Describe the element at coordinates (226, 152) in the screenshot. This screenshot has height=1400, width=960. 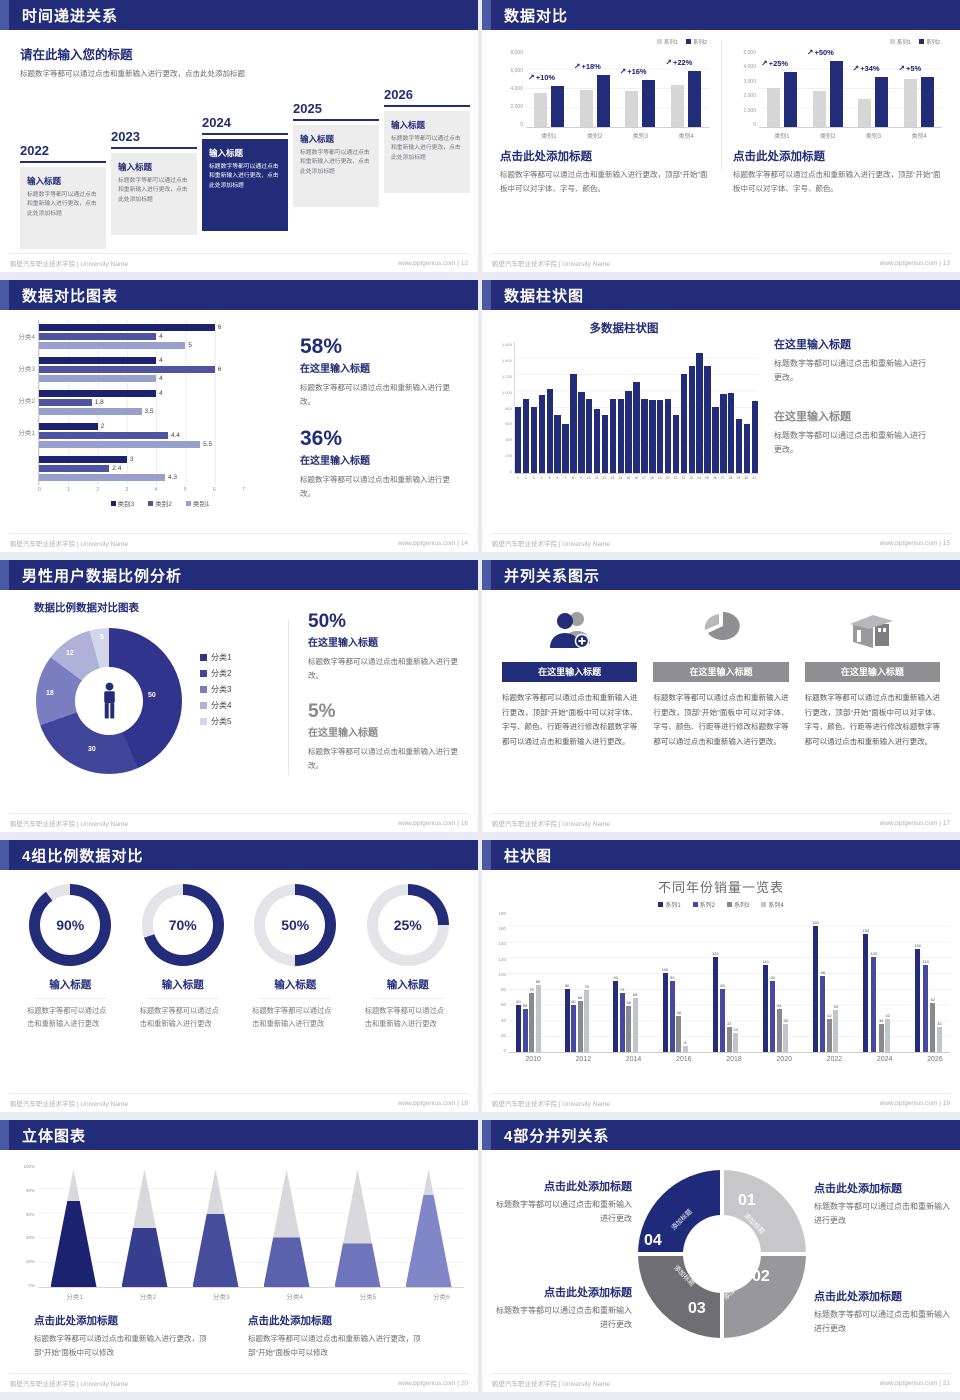
I see `timeline-item-title: 输入标题` at that location.